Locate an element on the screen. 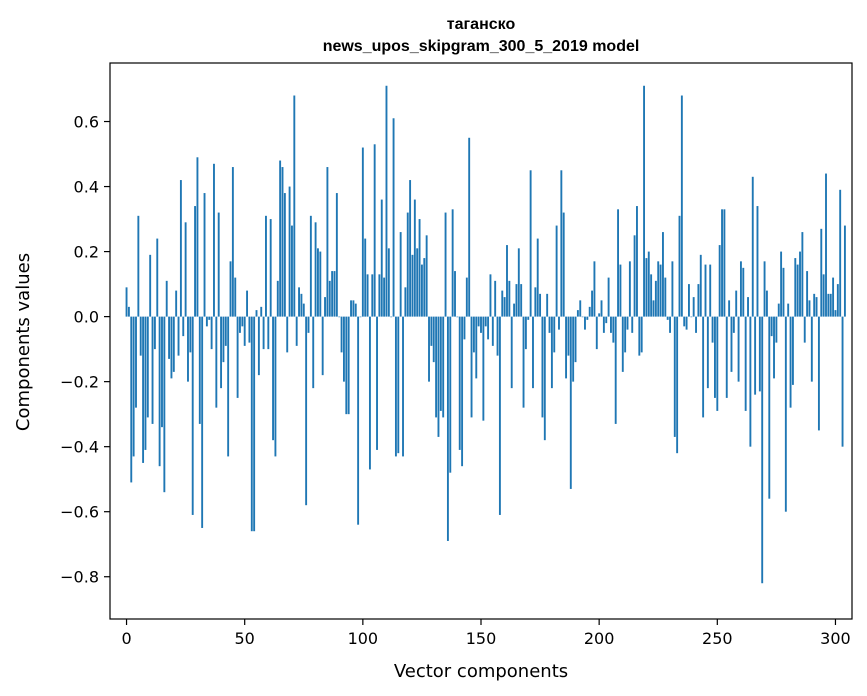 The width and height of the screenshot is (867, 696). y-tick-label: 0.6 is located at coordinates (86, 122).